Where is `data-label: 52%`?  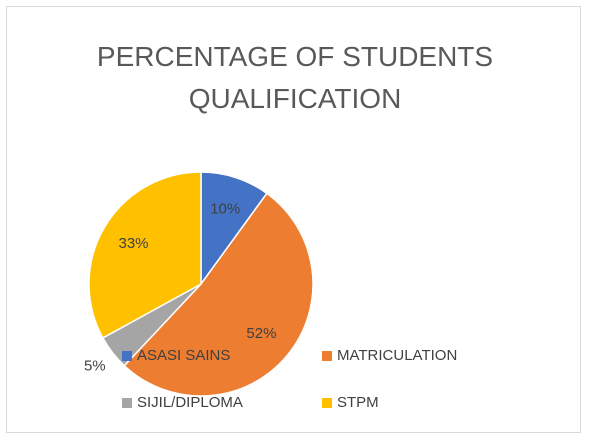 data-label: 52% is located at coordinates (261, 333).